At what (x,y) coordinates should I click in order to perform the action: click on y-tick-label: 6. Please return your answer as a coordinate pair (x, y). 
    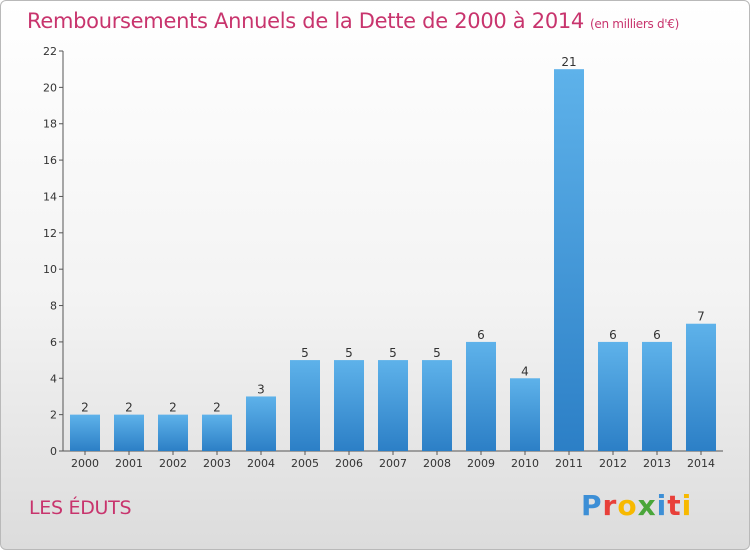
    Looking at the image, I should click on (53, 342).